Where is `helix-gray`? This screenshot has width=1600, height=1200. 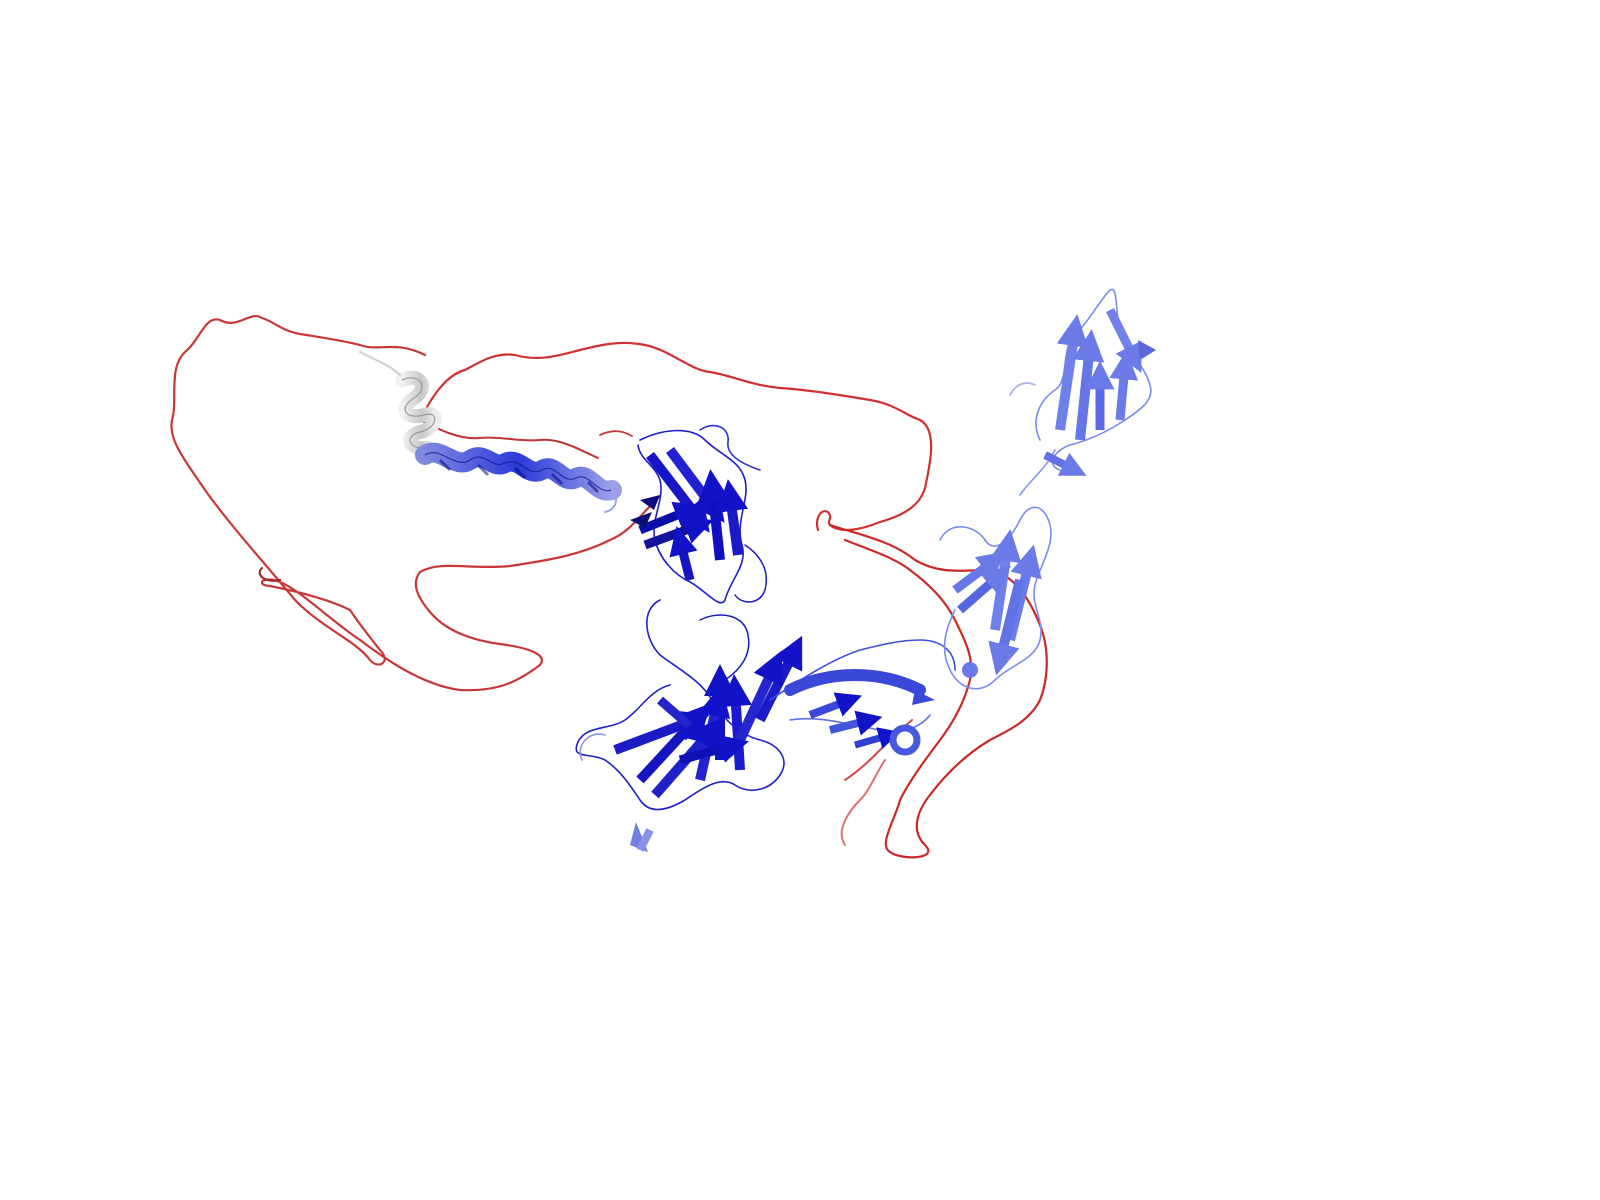 helix-gray is located at coordinates (400, 403).